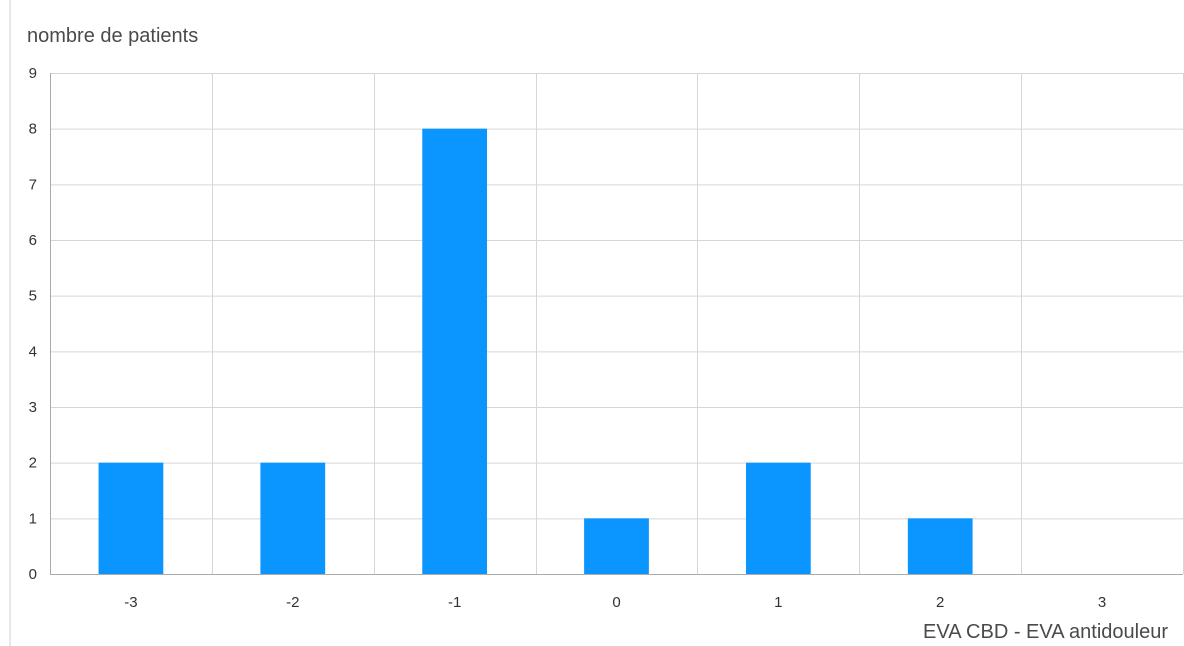 This screenshot has width=1184, height=646. Describe the element at coordinates (33, 351) in the screenshot. I see `y-tick-label: 4` at that location.